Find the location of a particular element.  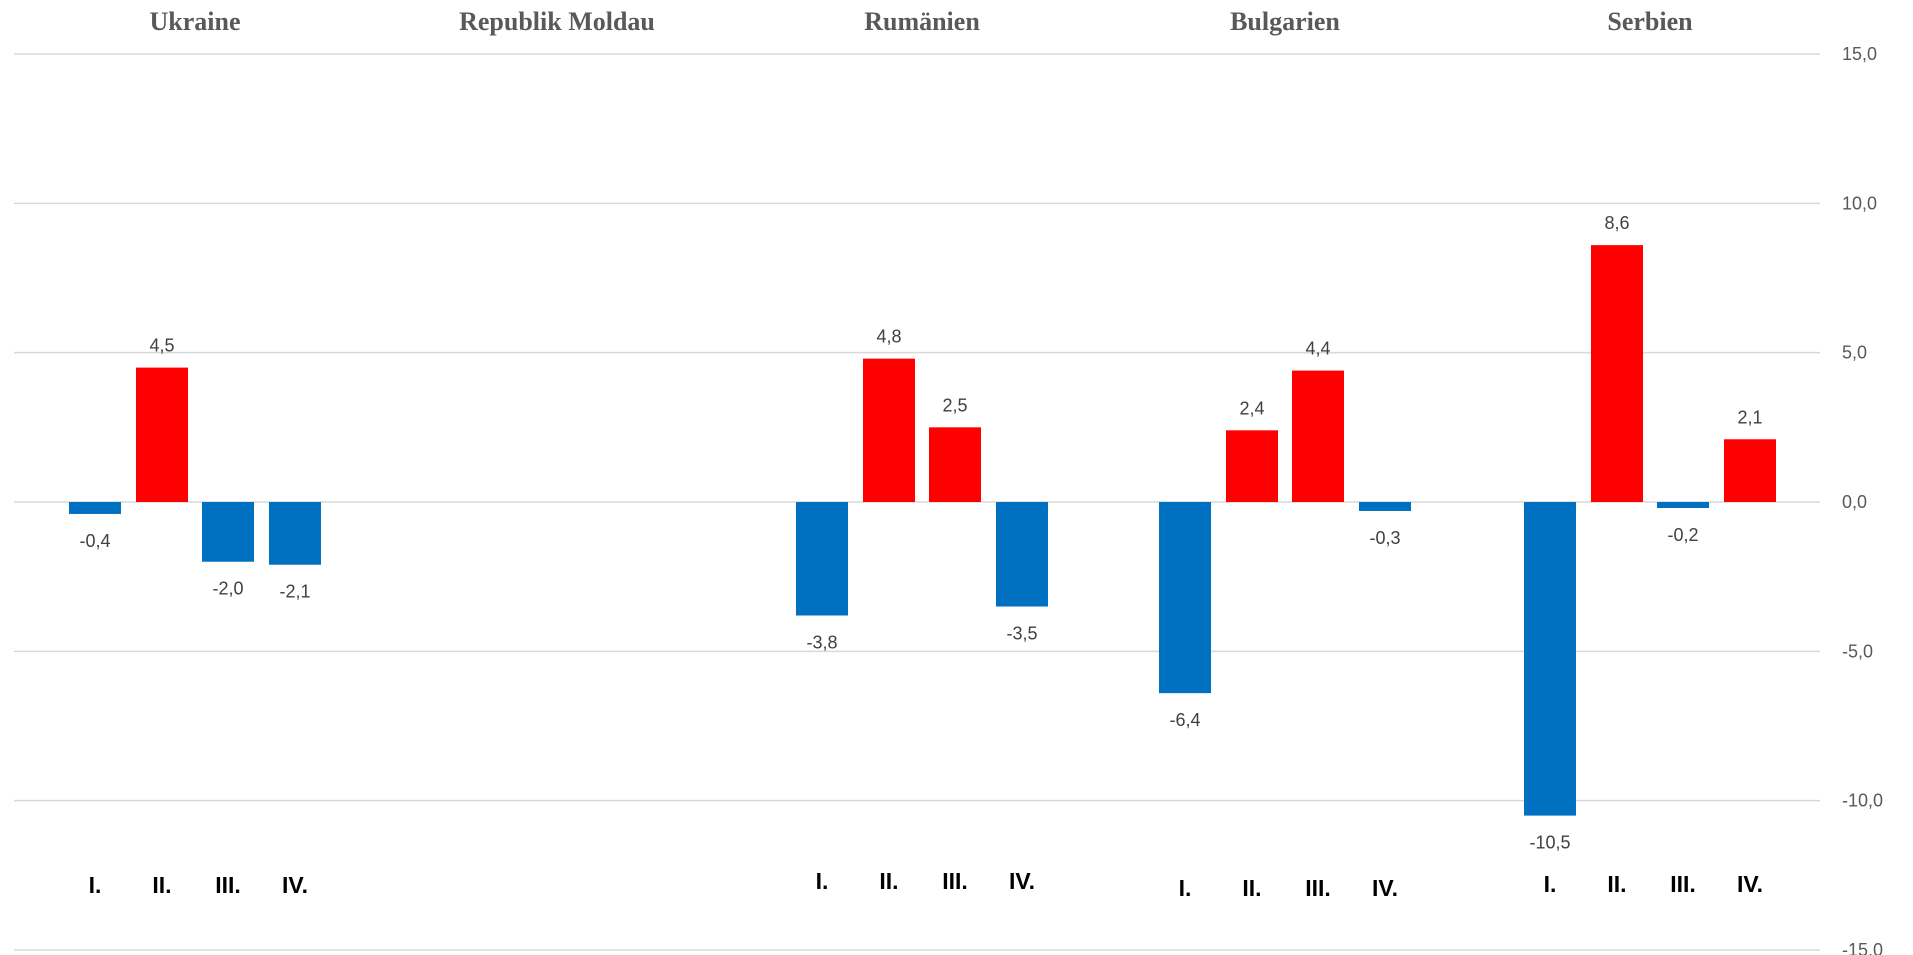

group-title: Serbien is located at coordinates (1650, 21).